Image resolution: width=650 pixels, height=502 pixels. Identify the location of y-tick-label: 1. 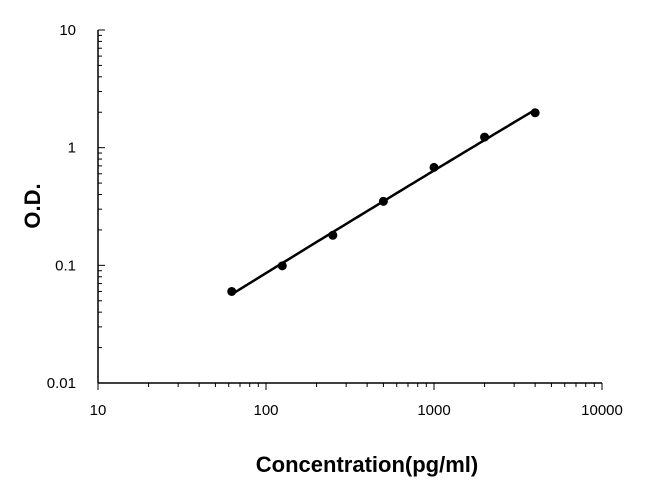
(72, 148).